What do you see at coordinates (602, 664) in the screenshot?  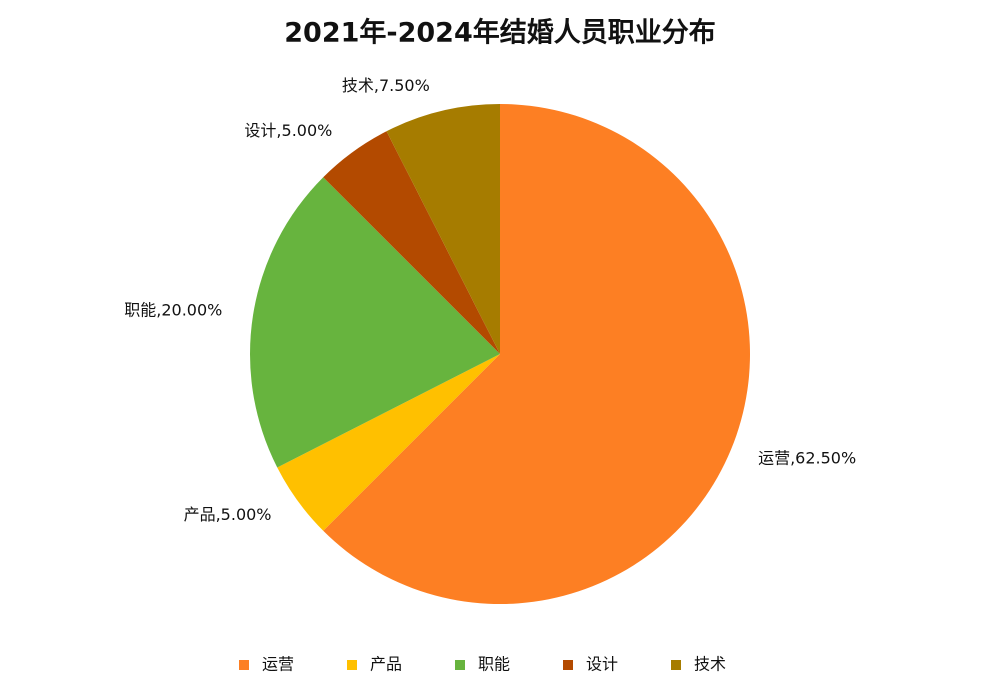 I see `legend-label: 设计` at bounding box center [602, 664].